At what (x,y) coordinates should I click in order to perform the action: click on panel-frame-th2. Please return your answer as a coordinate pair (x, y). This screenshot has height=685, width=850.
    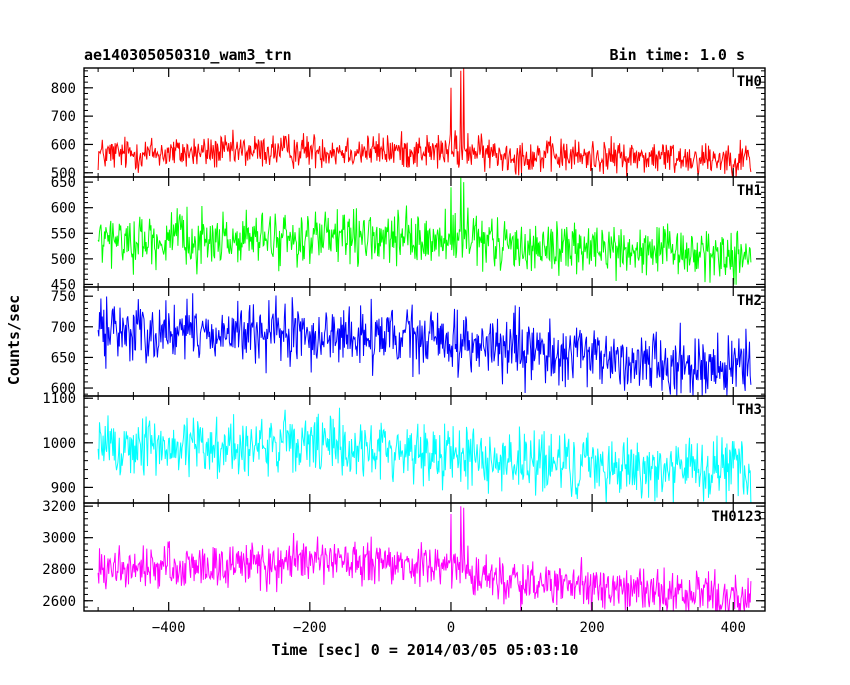
    Looking at the image, I should click on (424, 341).